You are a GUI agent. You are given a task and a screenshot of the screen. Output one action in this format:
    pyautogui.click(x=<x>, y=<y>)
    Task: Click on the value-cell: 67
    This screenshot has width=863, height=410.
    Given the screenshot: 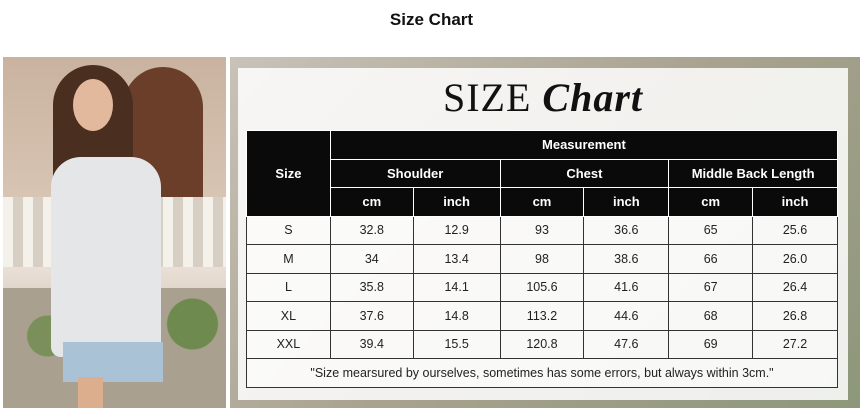 What is the action you would take?
    pyautogui.click(x=711, y=287)
    